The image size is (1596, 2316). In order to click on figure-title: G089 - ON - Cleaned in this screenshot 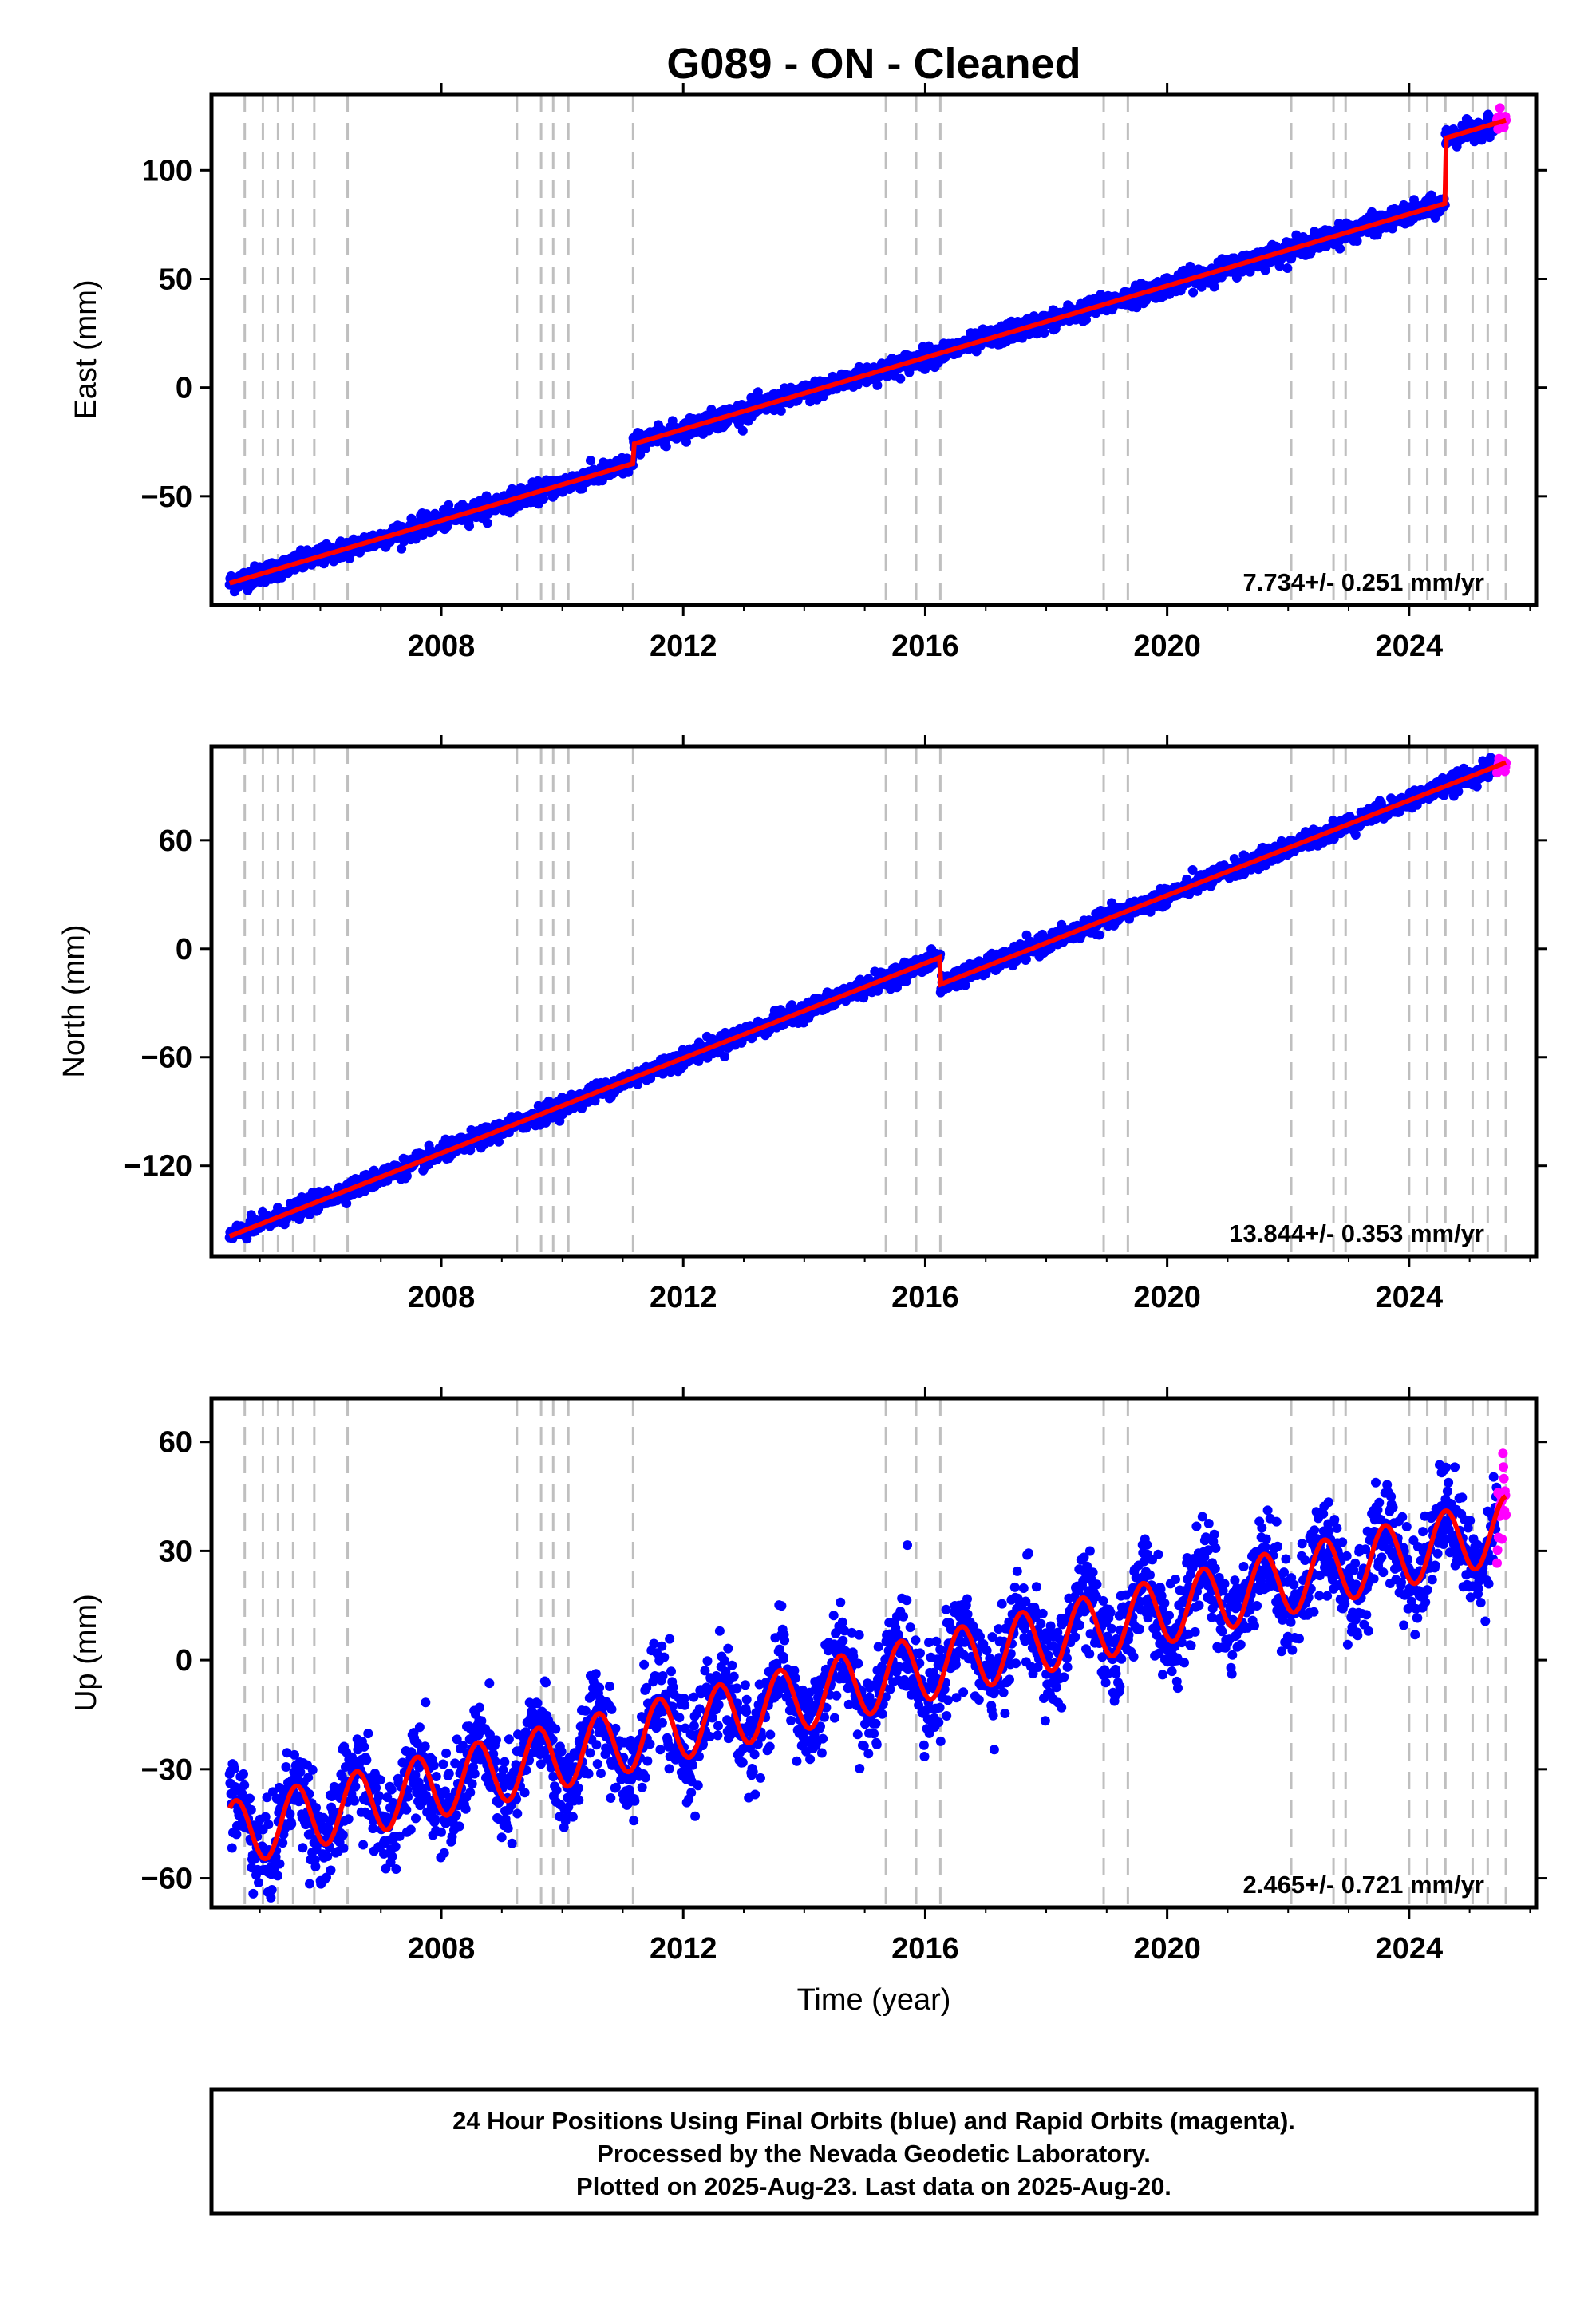, I will do `click(873, 64)`.